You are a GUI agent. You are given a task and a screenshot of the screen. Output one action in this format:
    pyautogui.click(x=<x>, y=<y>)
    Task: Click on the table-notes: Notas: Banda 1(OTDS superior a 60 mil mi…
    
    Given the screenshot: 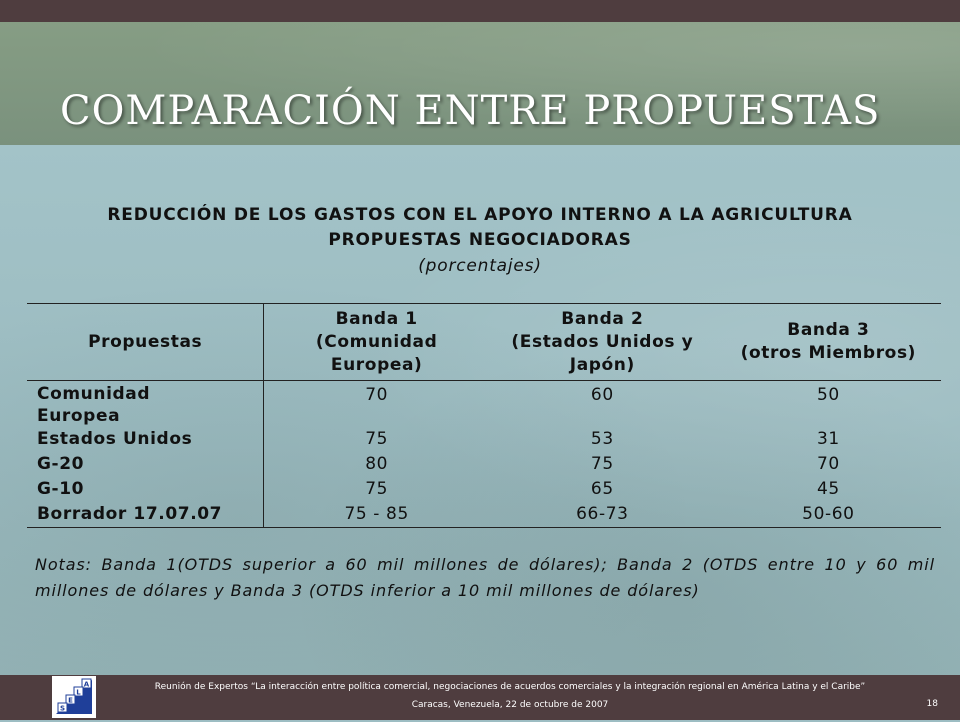 What is the action you would take?
    pyautogui.click(x=485, y=577)
    